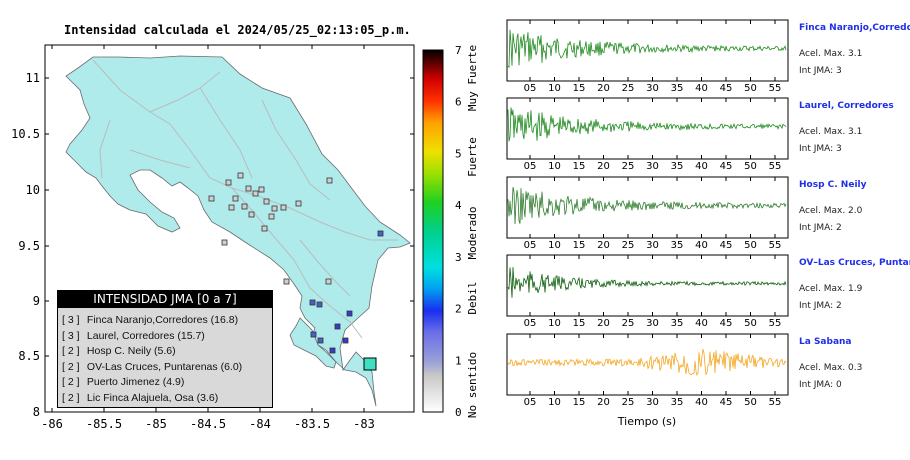 Image resolution: width=910 pixels, height=460 pixels. I want to click on map-y-tick-label: 9.5, so click(29, 246).